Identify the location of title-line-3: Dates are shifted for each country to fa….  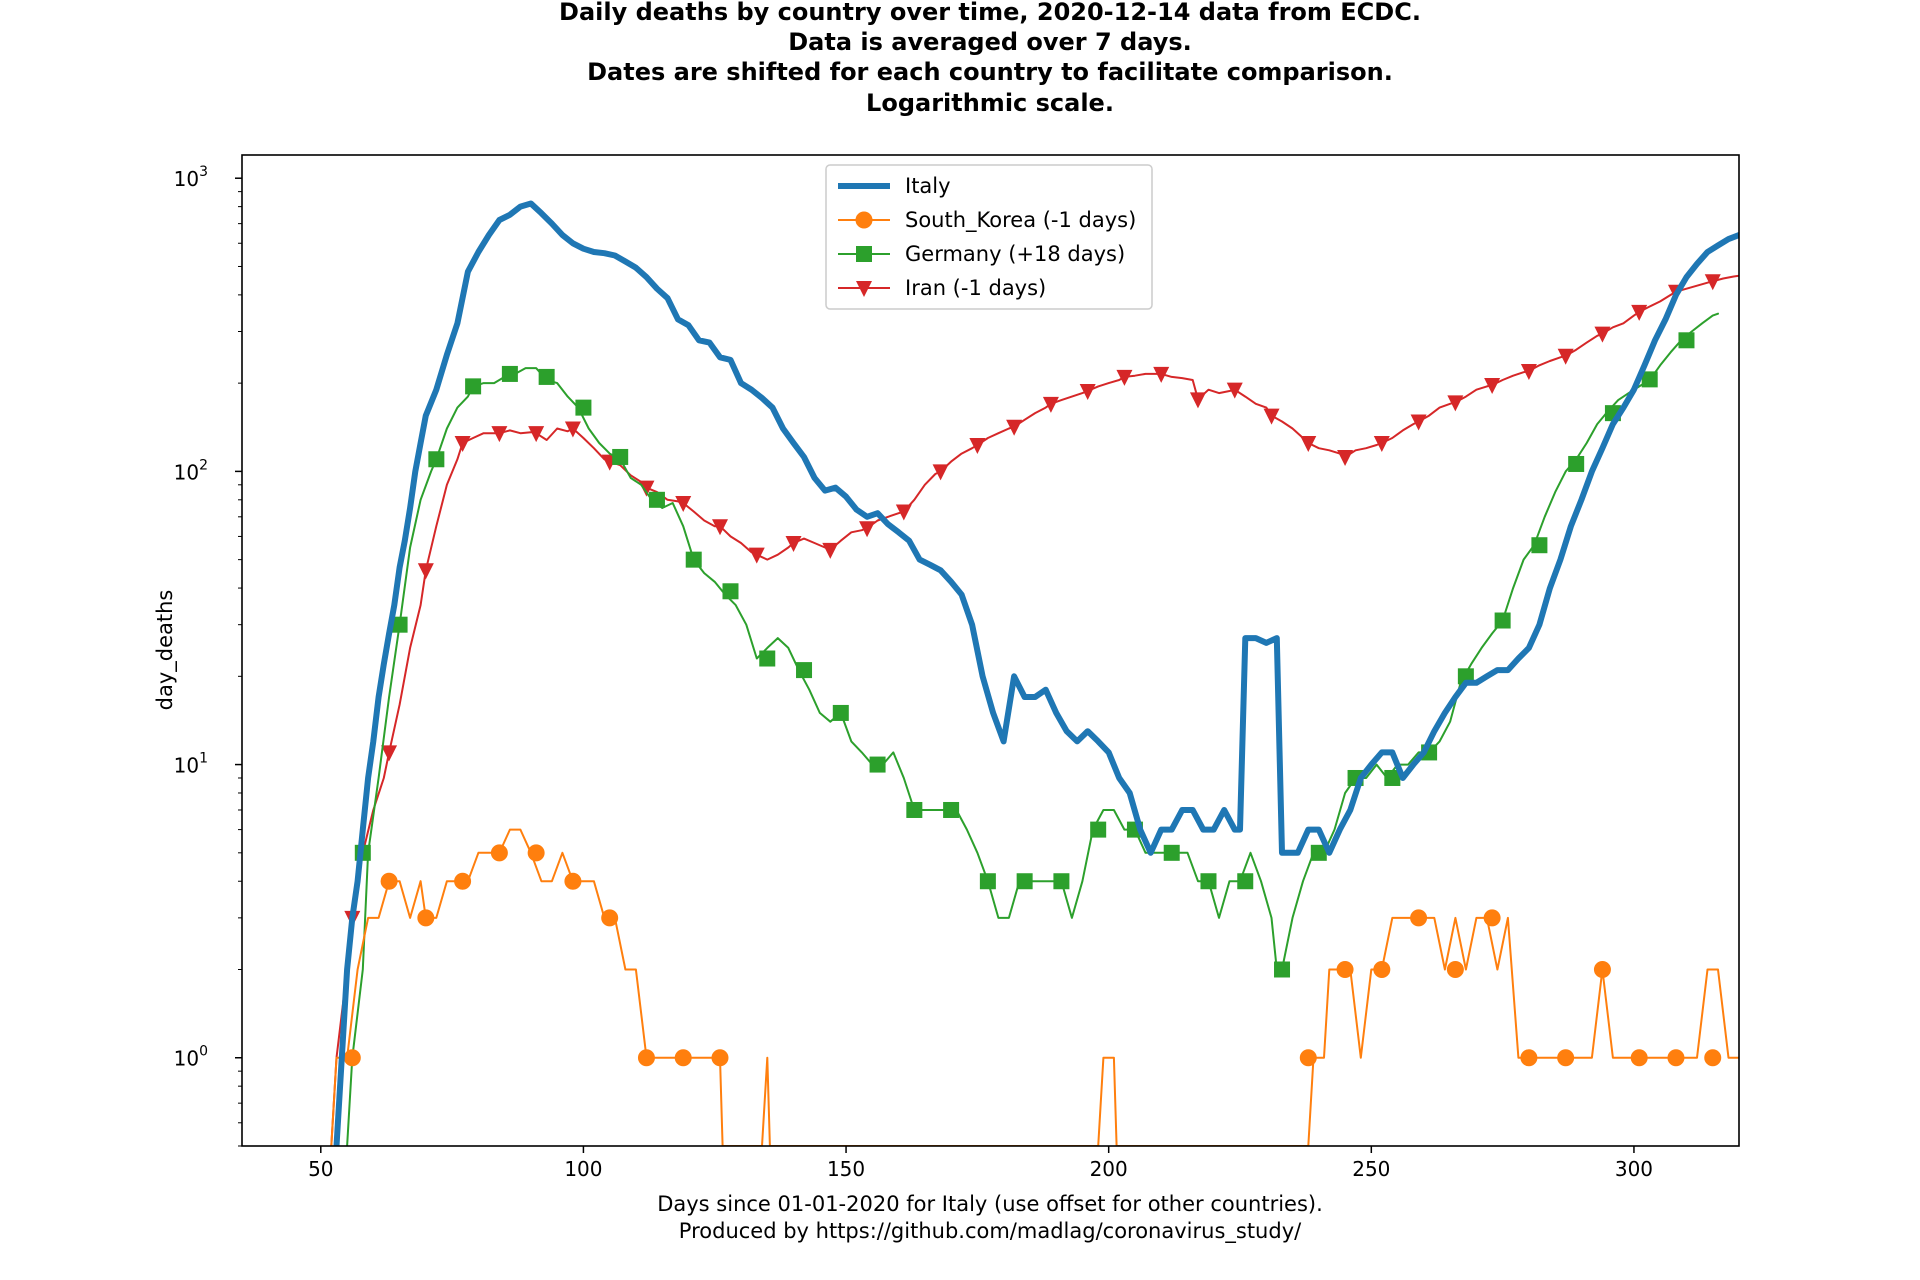
(990, 72).